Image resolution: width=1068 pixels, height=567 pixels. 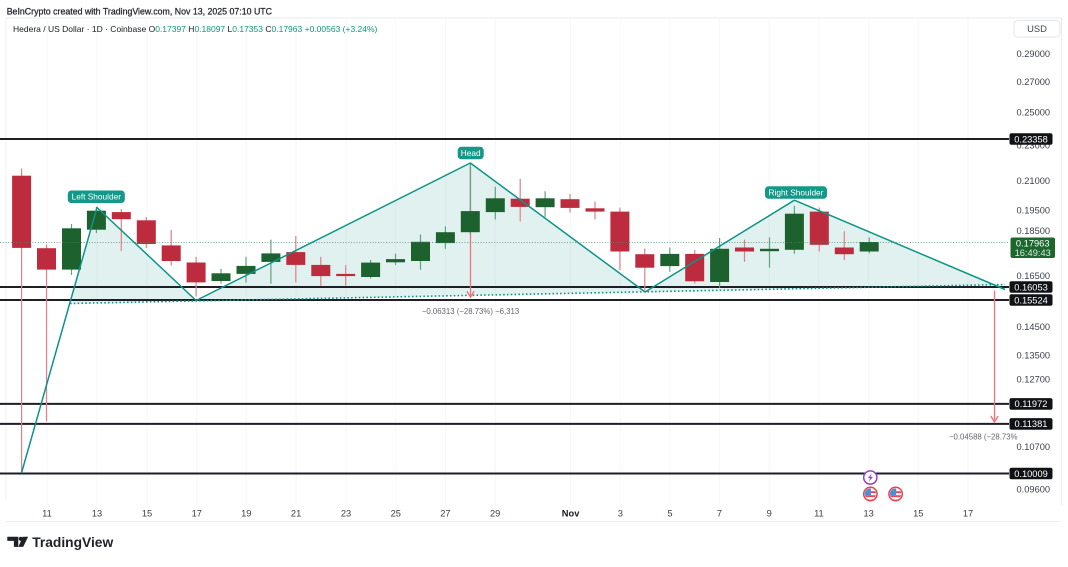 What do you see at coordinates (97, 197) in the screenshot?
I see `svg-text: Left Shoulder` at bounding box center [97, 197].